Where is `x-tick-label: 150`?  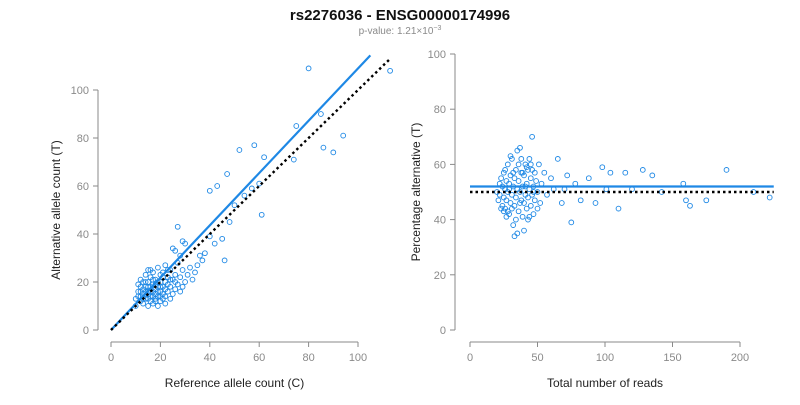
x-tick-label: 150 is located at coordinates (672, 358).